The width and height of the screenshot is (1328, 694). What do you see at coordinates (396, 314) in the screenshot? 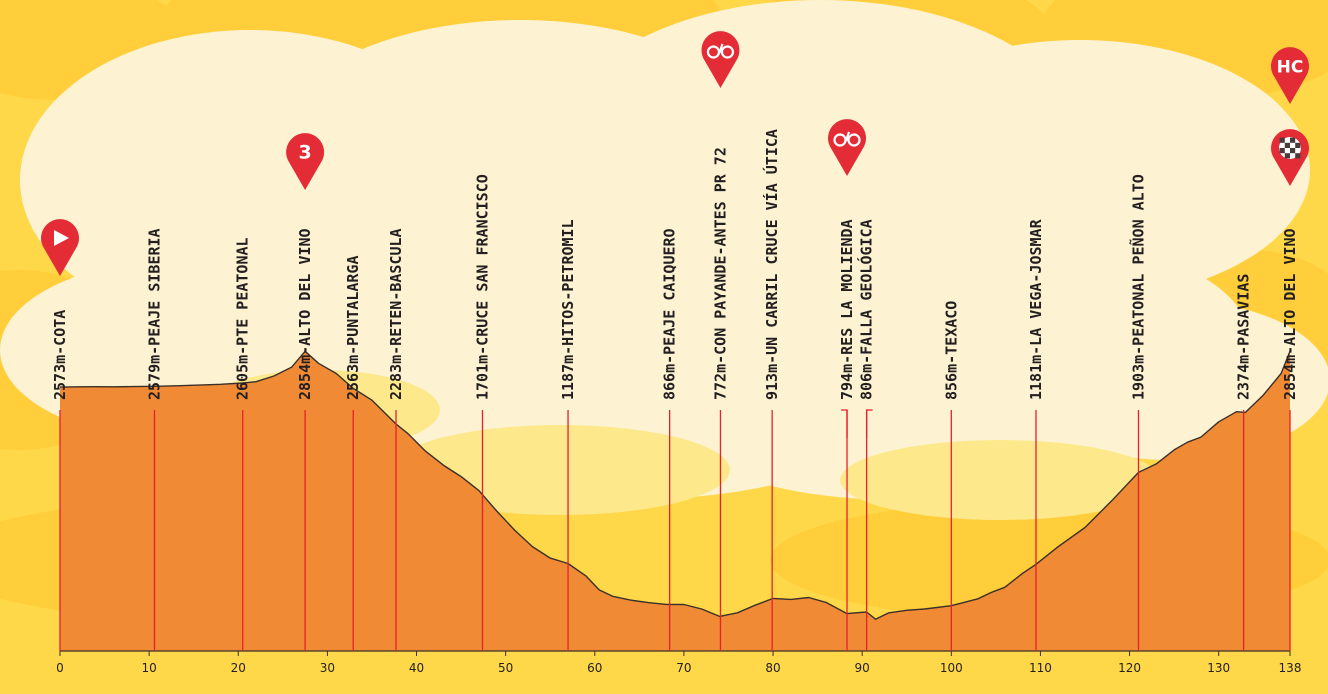
I see `waypoint-label-2283m-reten-bascula: 2283m-RETEN-BASCULA` at bounding box center [396, 314].